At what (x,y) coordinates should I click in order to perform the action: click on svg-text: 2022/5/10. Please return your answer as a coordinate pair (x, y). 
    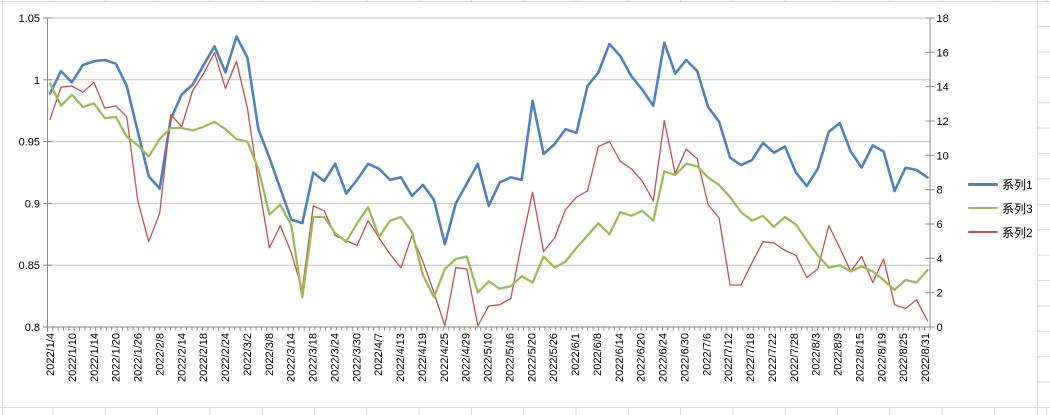
    Looking at the image, I should click on (489, 357).